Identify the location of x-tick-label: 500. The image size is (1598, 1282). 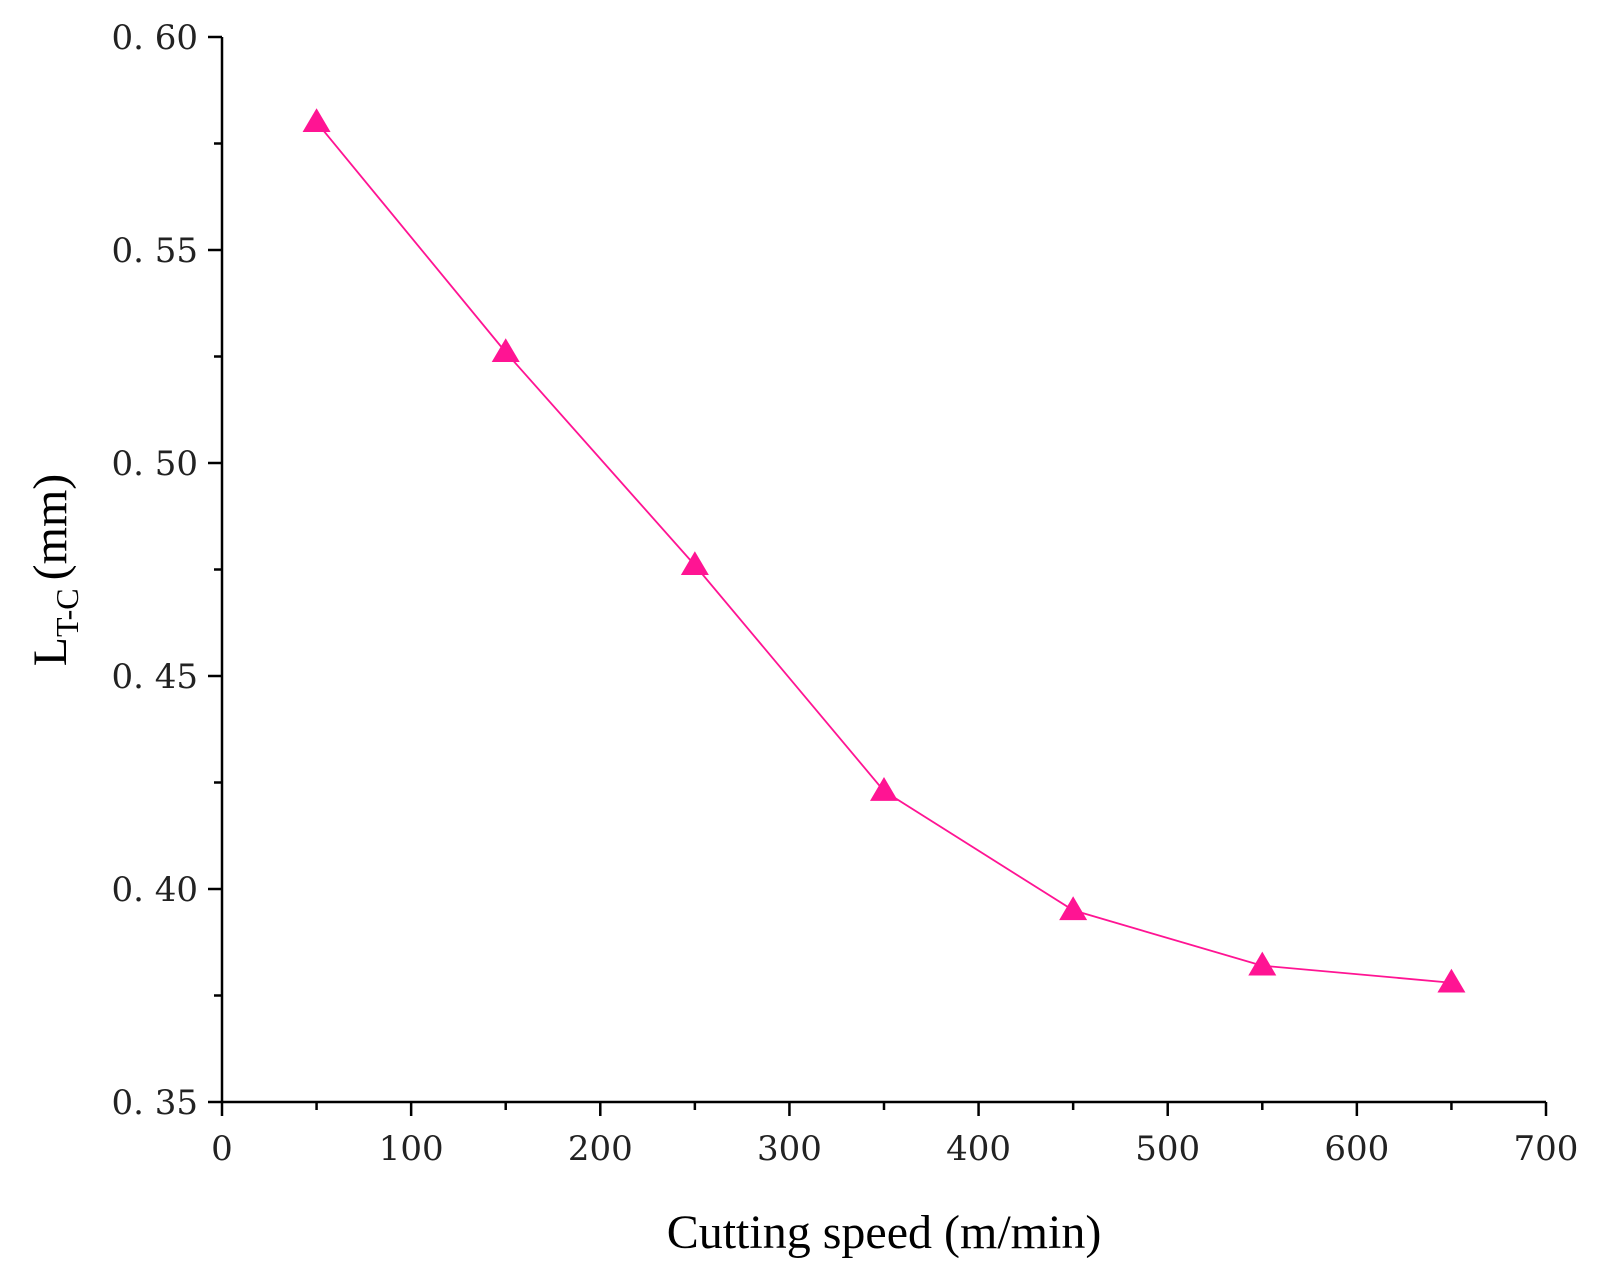
(1167, 1149).